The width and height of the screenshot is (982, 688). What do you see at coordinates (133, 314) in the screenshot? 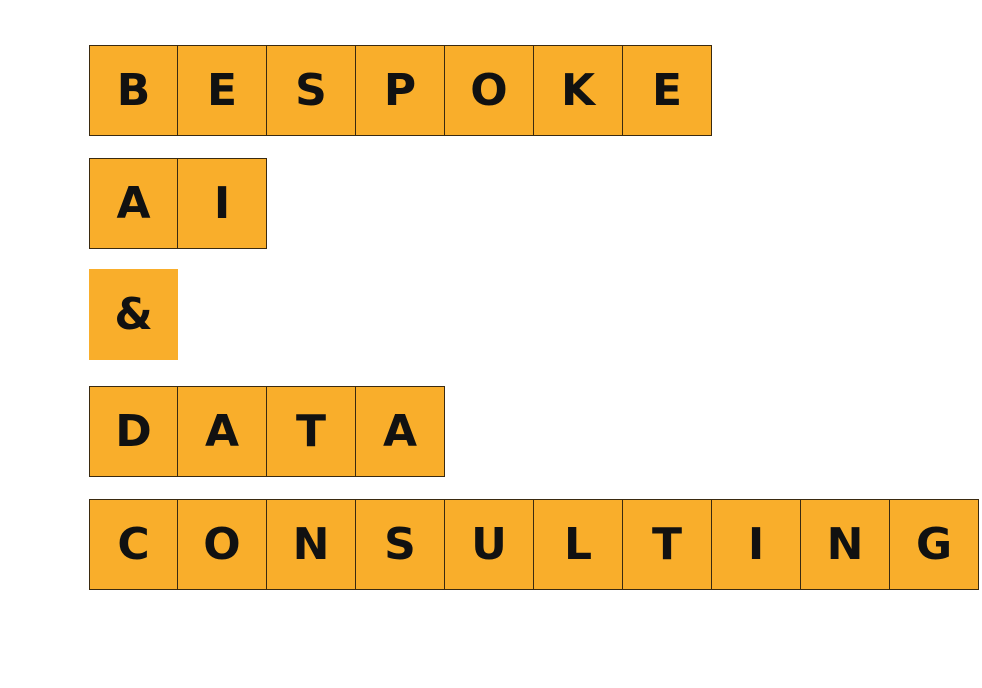
I see `letter-tile: &` at bounding box center [133, 314].